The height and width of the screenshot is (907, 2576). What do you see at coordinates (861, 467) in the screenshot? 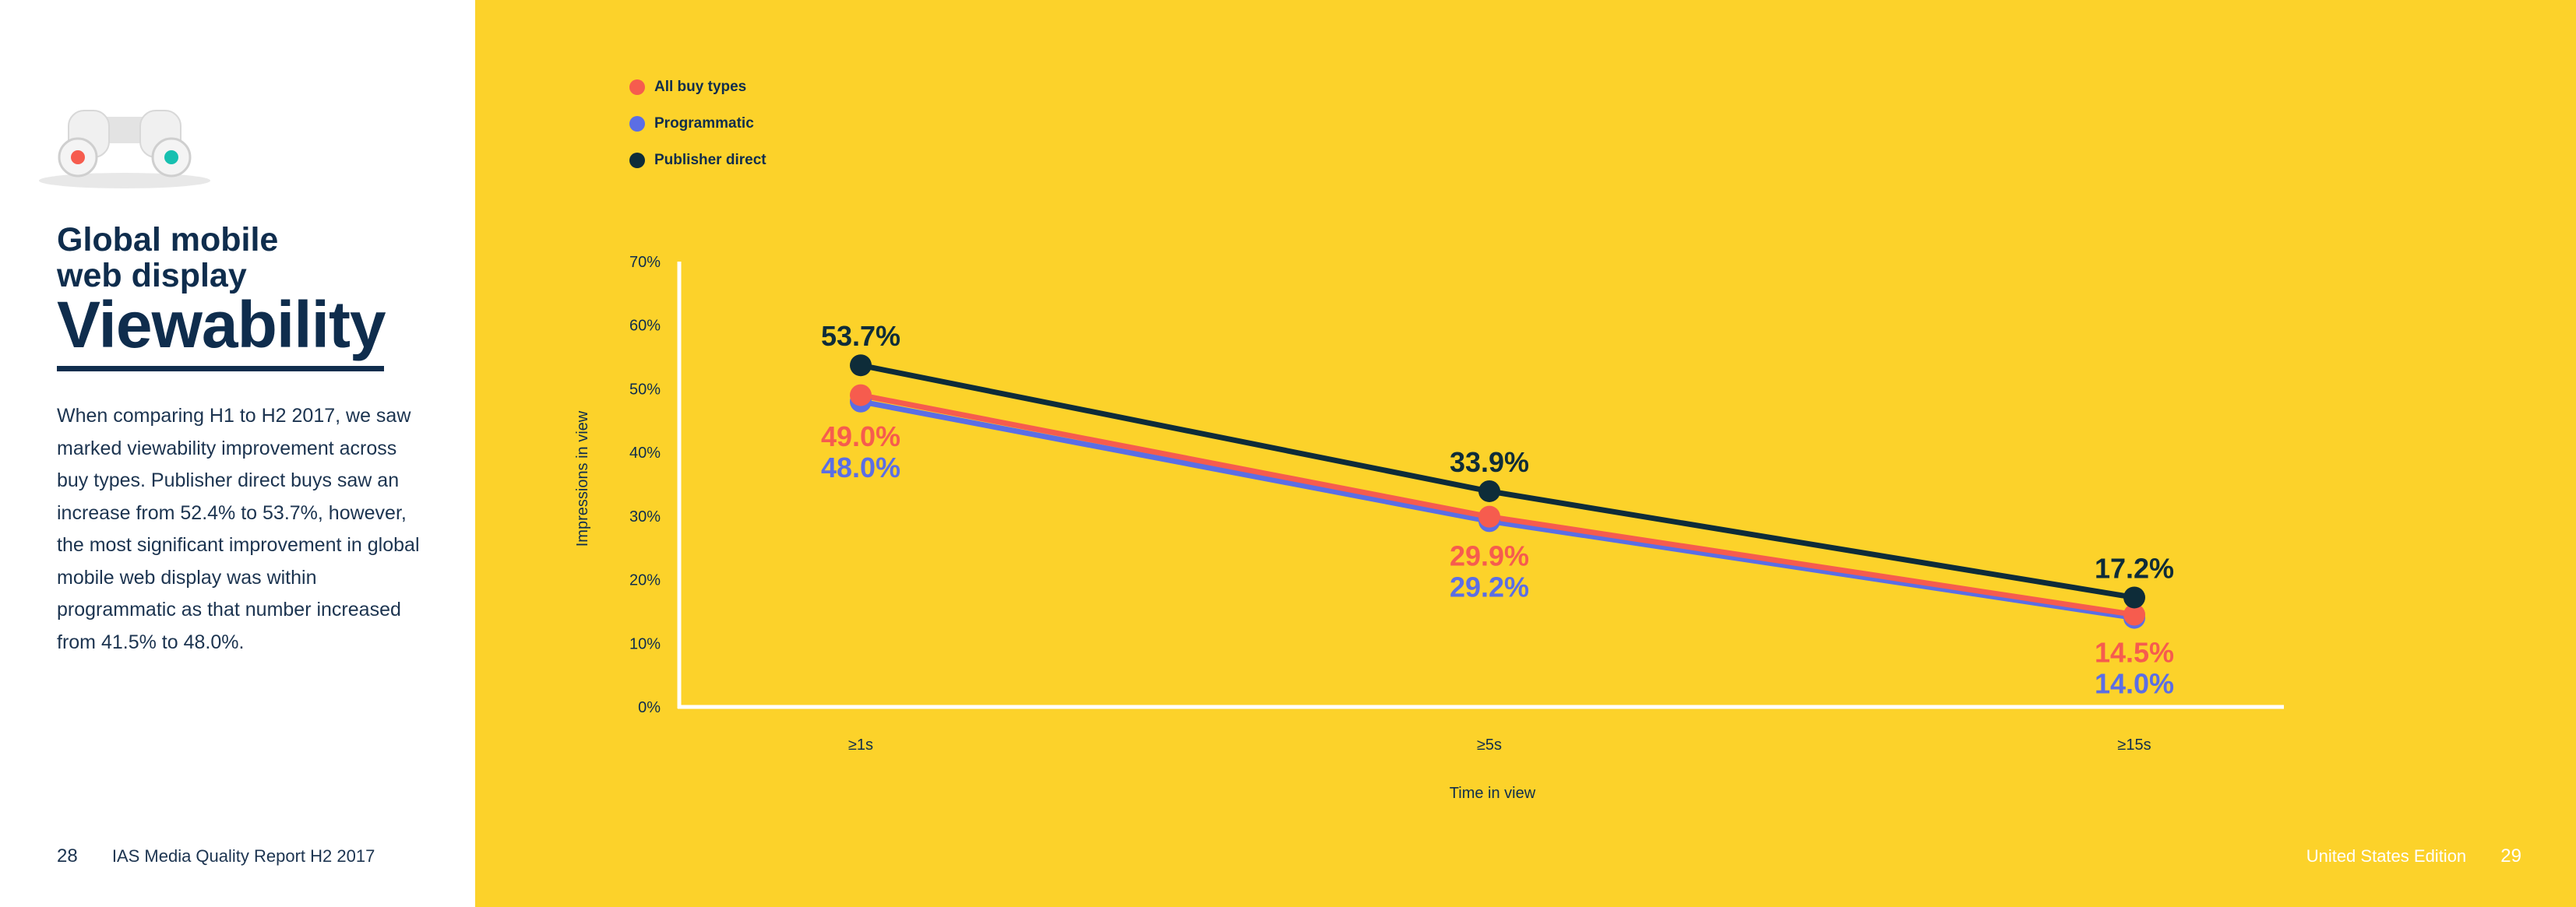
I see `data-label-programmatic: 48.0%` at bounding box center [861, 467].